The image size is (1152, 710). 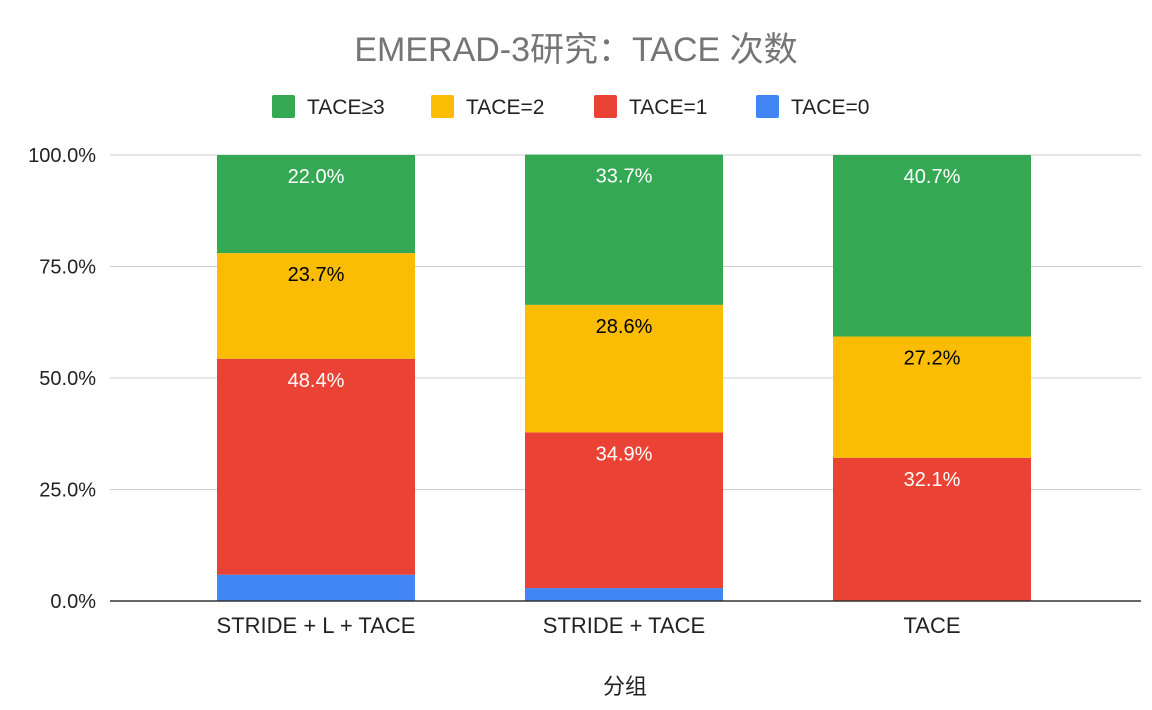 What do you see at coordinates (830, 107) in the screenshot?
I see `legend-label: TACE=0` at bounding box center [830, 107].